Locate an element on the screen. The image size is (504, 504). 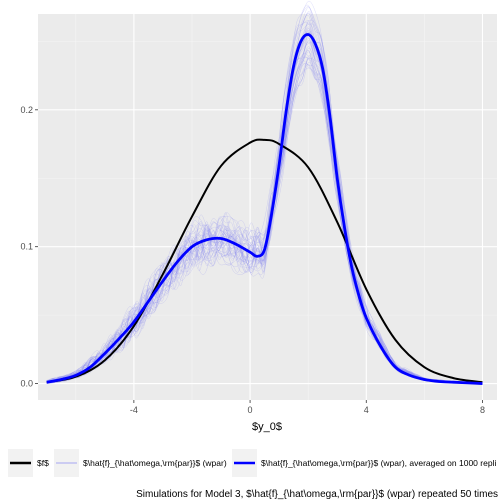
x-tick-label: 4 is located at coordinates (366, 410).